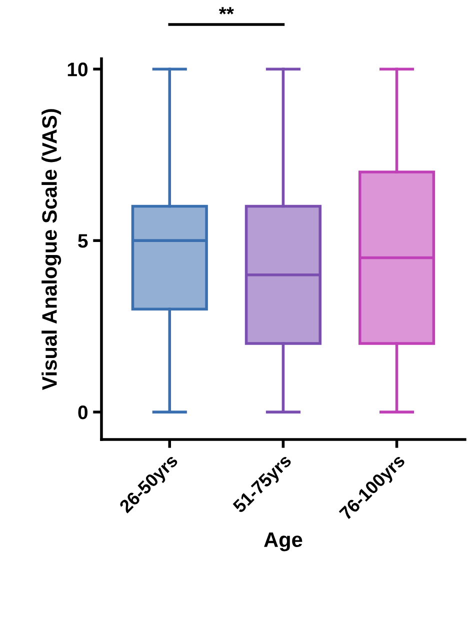 This screenshot has width=472, height=619. What do you see at coordinates (52, 249) in the screenshot?
I see `y-axis-title: Visual Analogue Scale (VAS)` at bounding box center [52, 249].